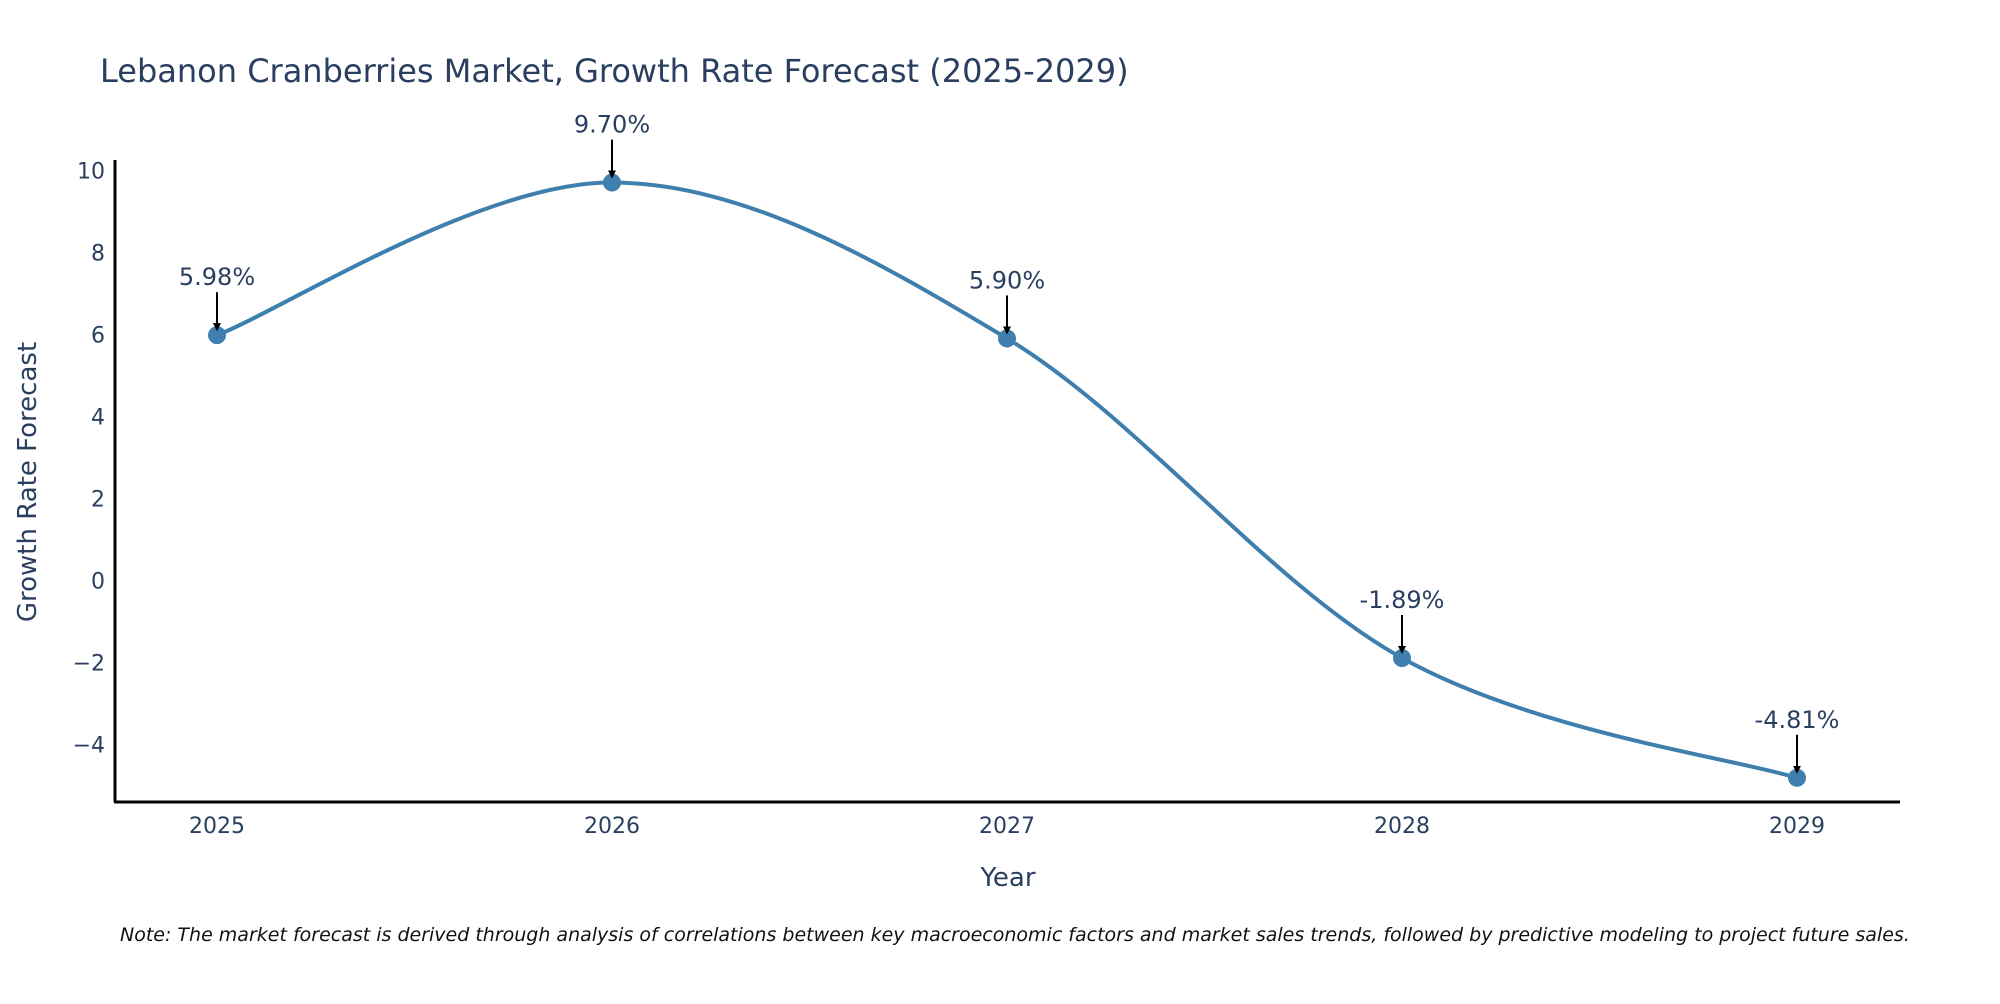 The width and height of the screenshot is (2000, 1004). I want to click on x-tick-label: 2029, so click(1797, 826).